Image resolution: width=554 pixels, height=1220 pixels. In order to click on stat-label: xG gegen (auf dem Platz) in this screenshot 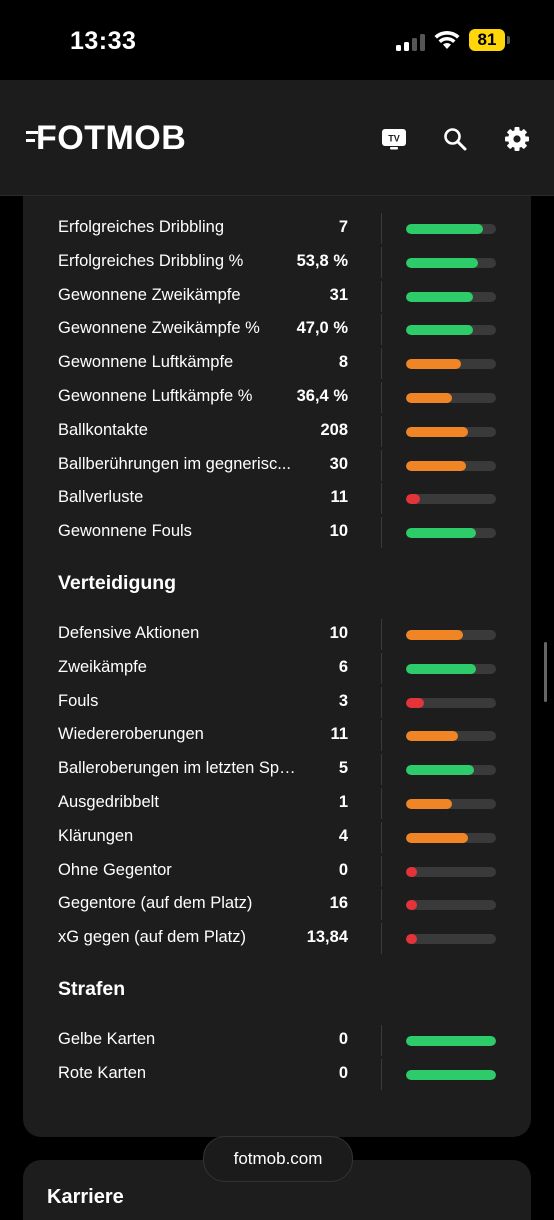, I will do `click(152, 937)`.